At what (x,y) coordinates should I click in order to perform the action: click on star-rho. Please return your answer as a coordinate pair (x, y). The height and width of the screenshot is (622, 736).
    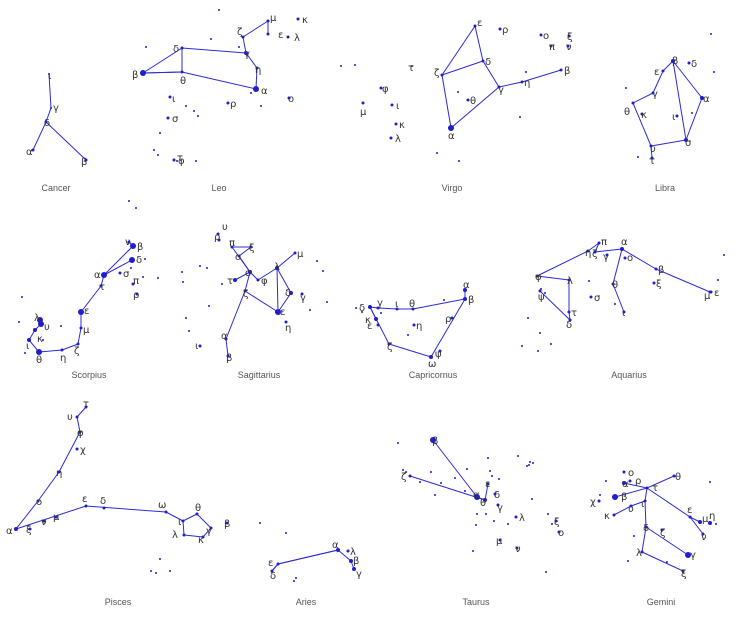
    Looking at the image, I should click on (452, 318).